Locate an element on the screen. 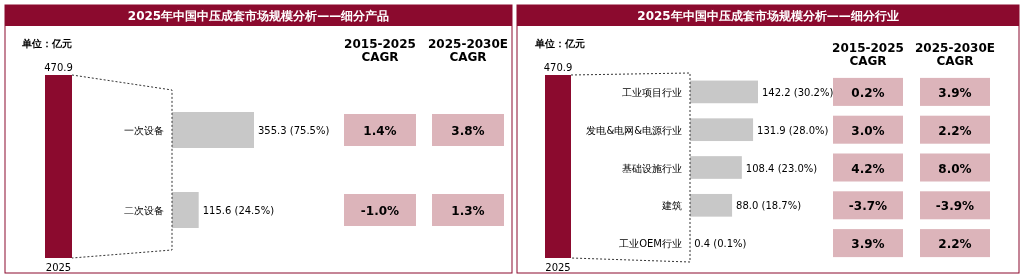 The height and width of the screenshot is (277, 1024). data-label: 108.4 (23.0%) is located at coordinates (781, 168).